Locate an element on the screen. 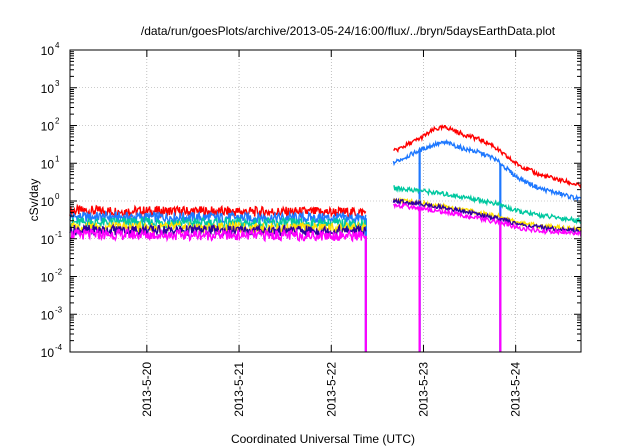  y-tick-exponent: -1 is located at coordinates (59, 234).